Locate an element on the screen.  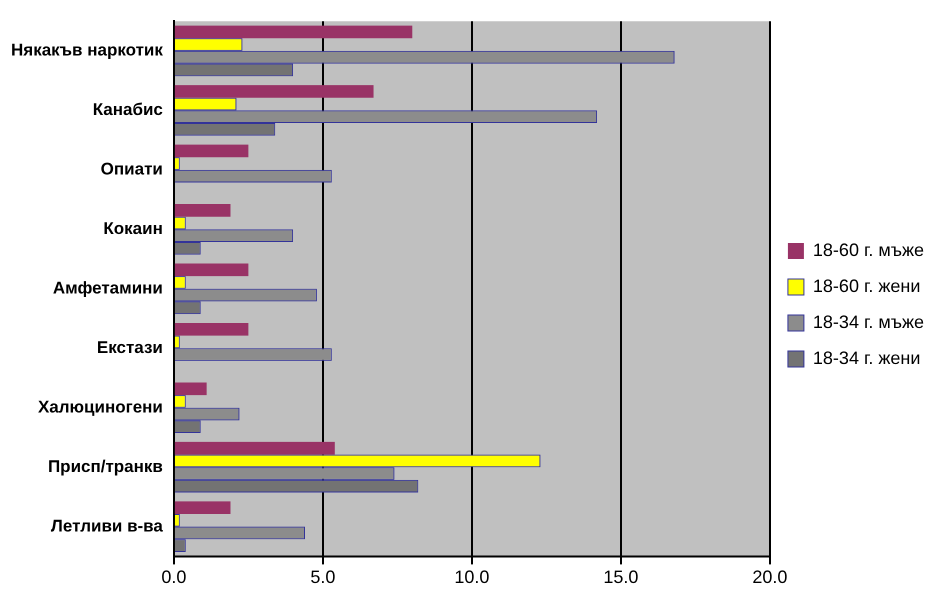
legend-label: 18-34 г. мъже is located at coordinates (868, 322).